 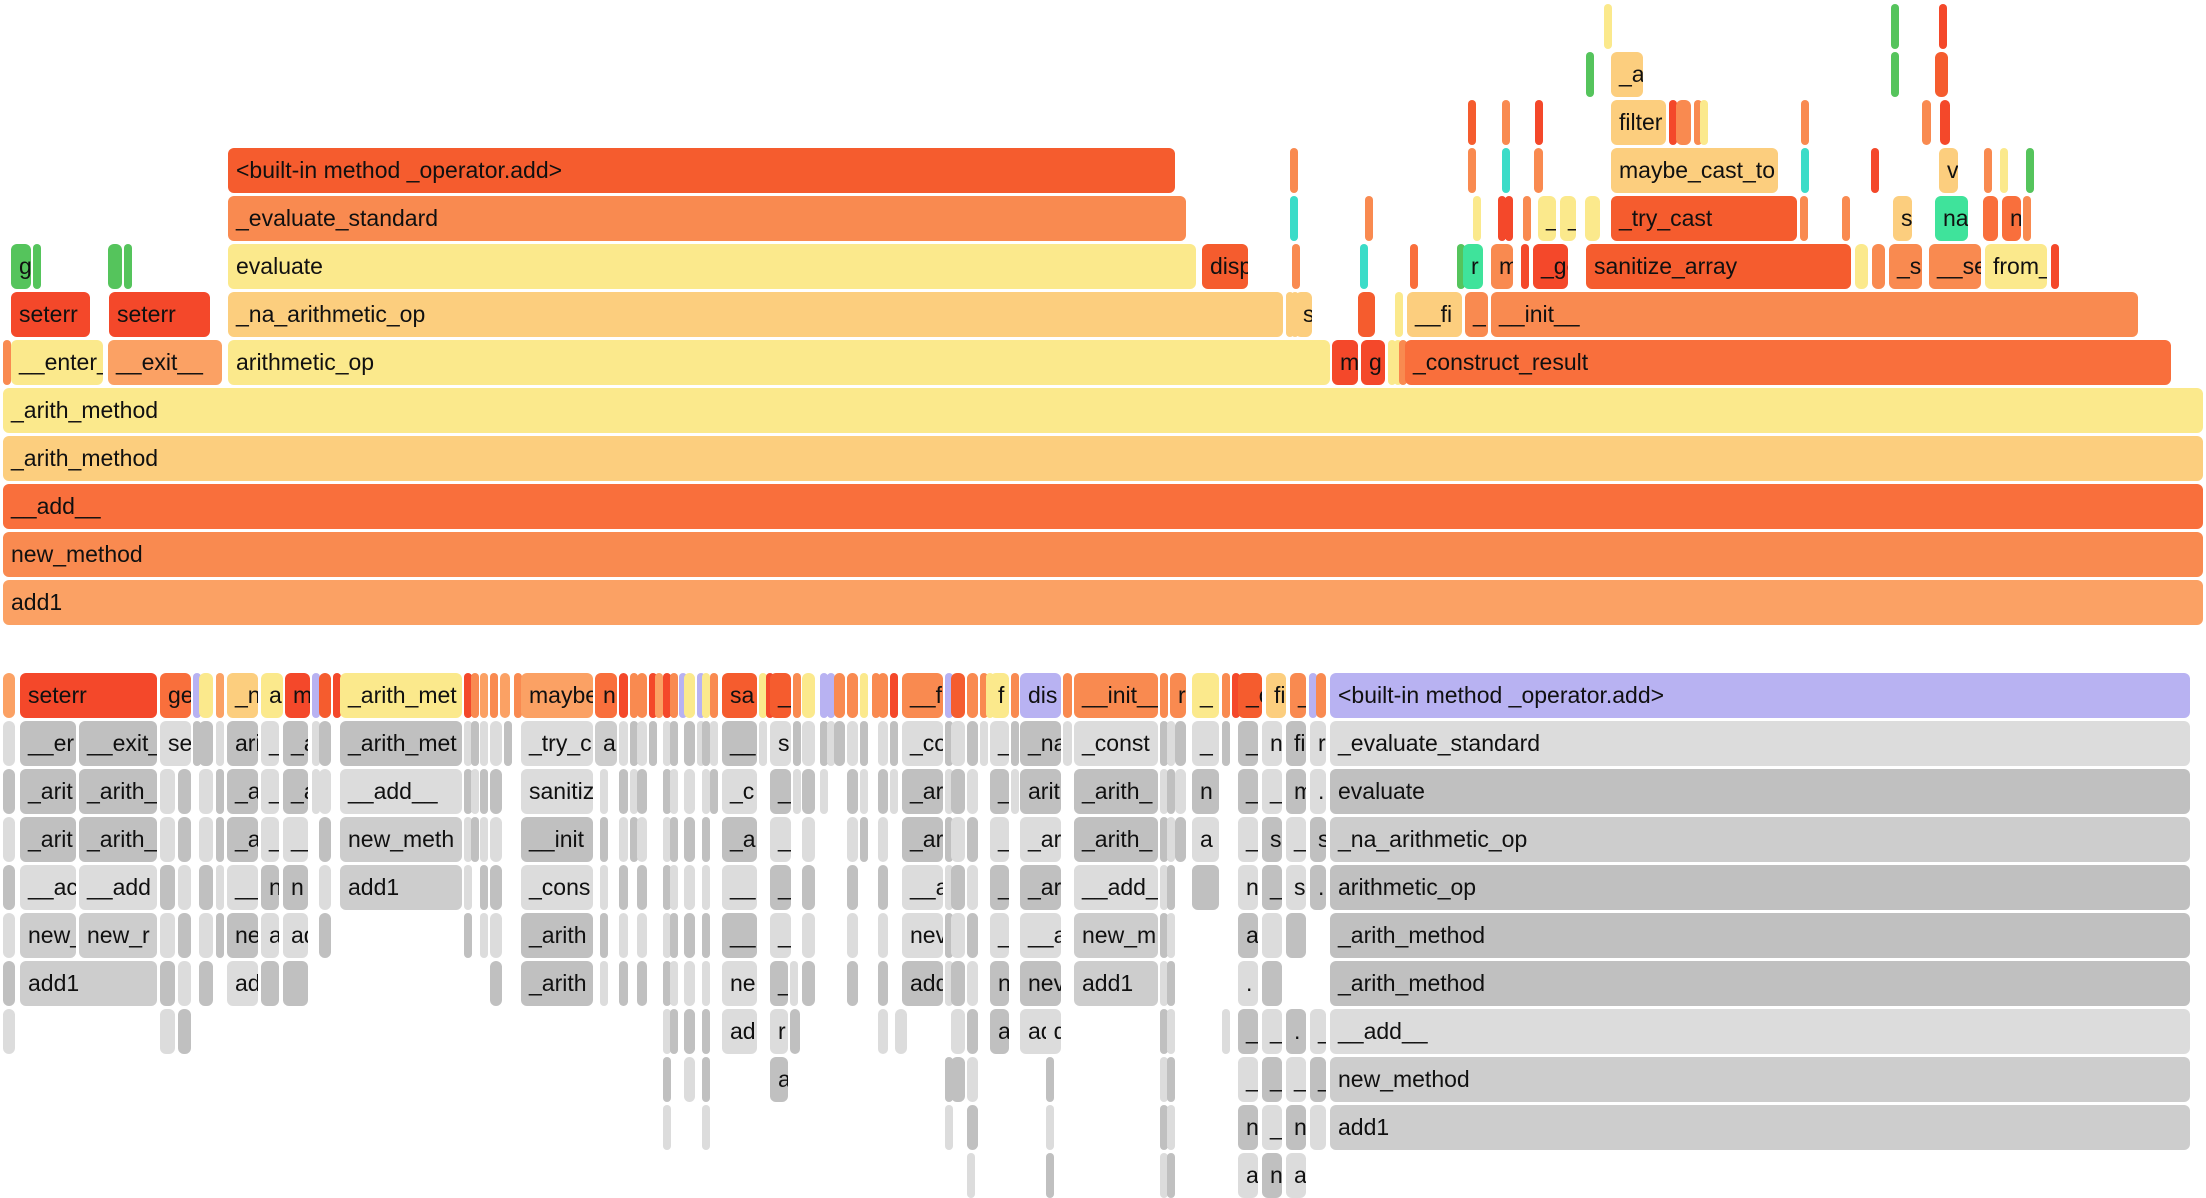 What do you see at coordinates (401, 839) in the screenshot?
I see `frame-new_meth: new_meth` at bounding box center [401, 839].